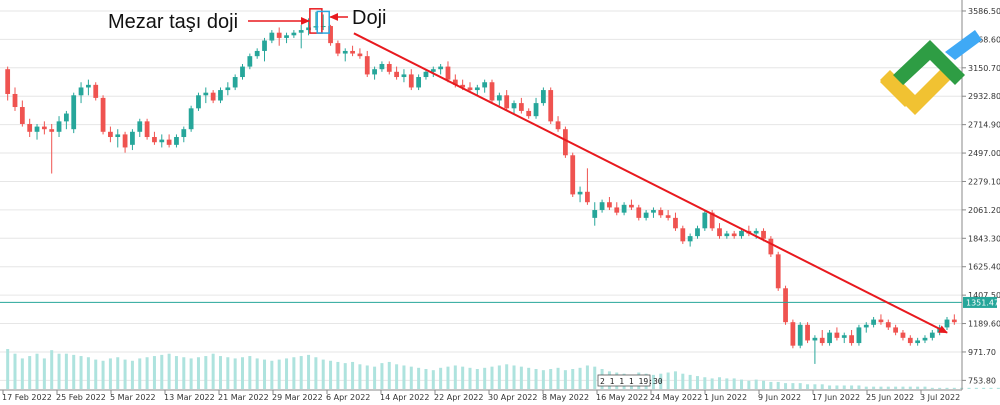 Image resolution: width=1000 pixels, height=405 pixels. I want to click on y-tick-label: 2932.80, so click(984, 96).